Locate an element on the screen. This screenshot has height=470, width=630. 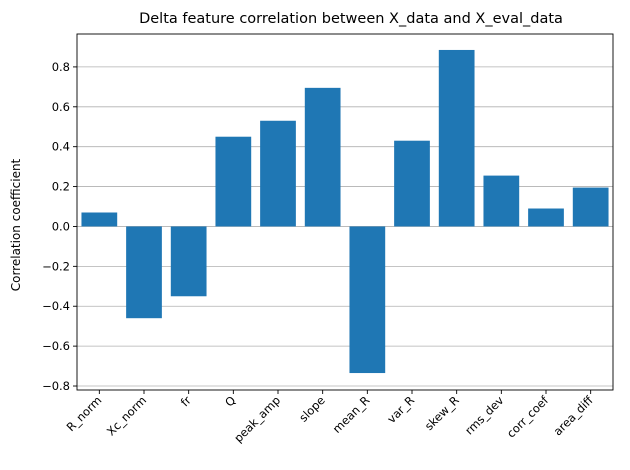
x-tick-label: rms_dev is located at coordinates (484, 415).